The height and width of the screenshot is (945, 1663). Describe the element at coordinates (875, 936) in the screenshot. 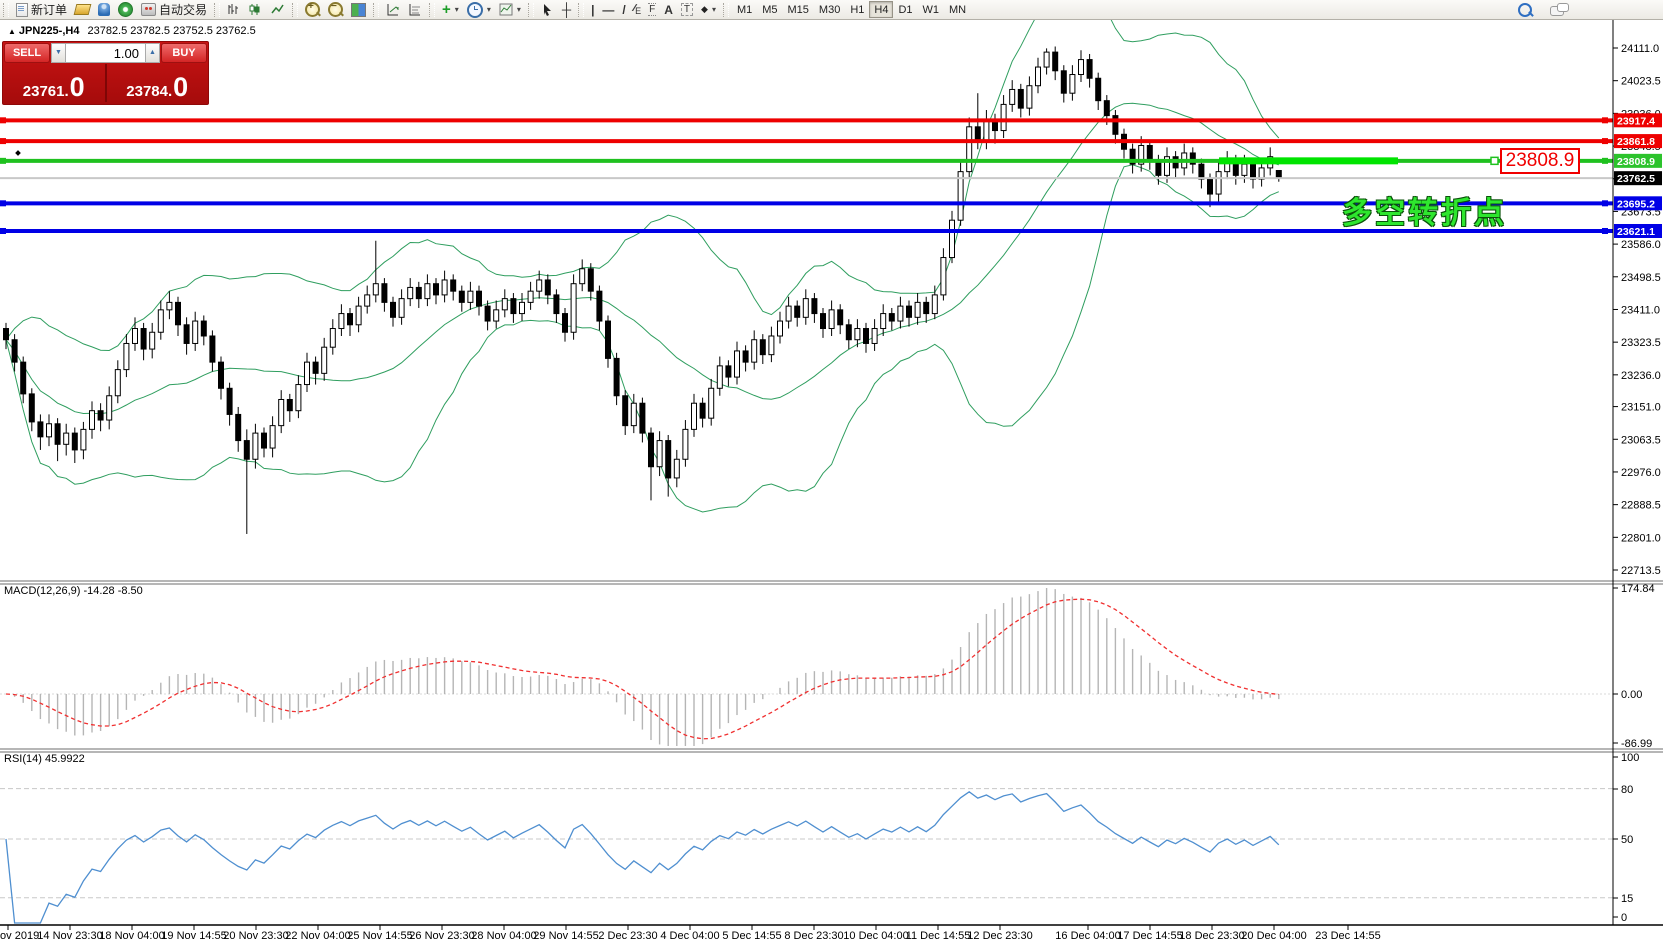

I see `time-axis-label: 10 Dec 04:00` at that location.